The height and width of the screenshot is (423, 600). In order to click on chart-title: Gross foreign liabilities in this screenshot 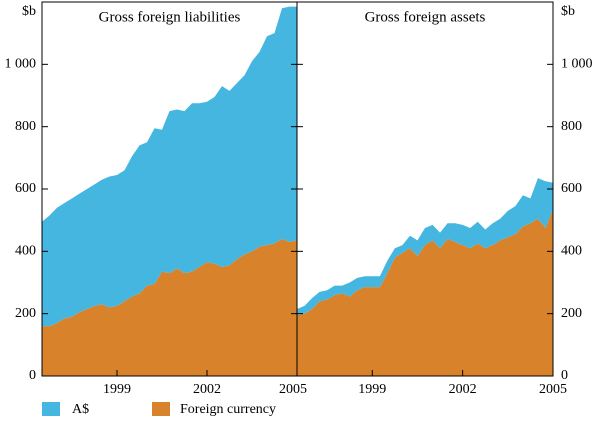, I will do `click(170, 17)`.